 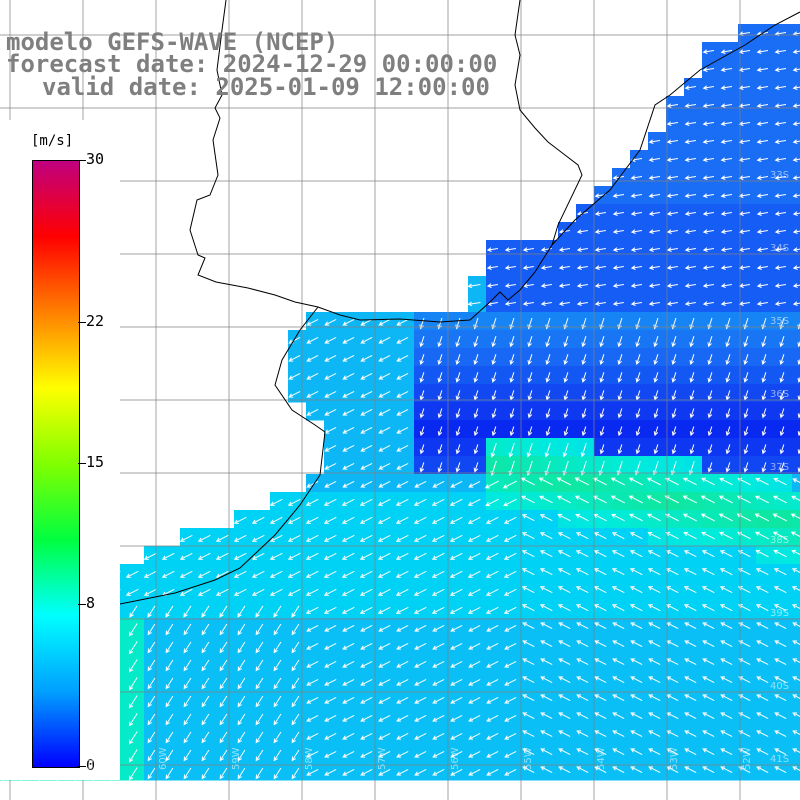 What do you see at coordinates (675, 128) in the screenshot?
I see `coastline-atlantic` at bounding box center [675, 128].